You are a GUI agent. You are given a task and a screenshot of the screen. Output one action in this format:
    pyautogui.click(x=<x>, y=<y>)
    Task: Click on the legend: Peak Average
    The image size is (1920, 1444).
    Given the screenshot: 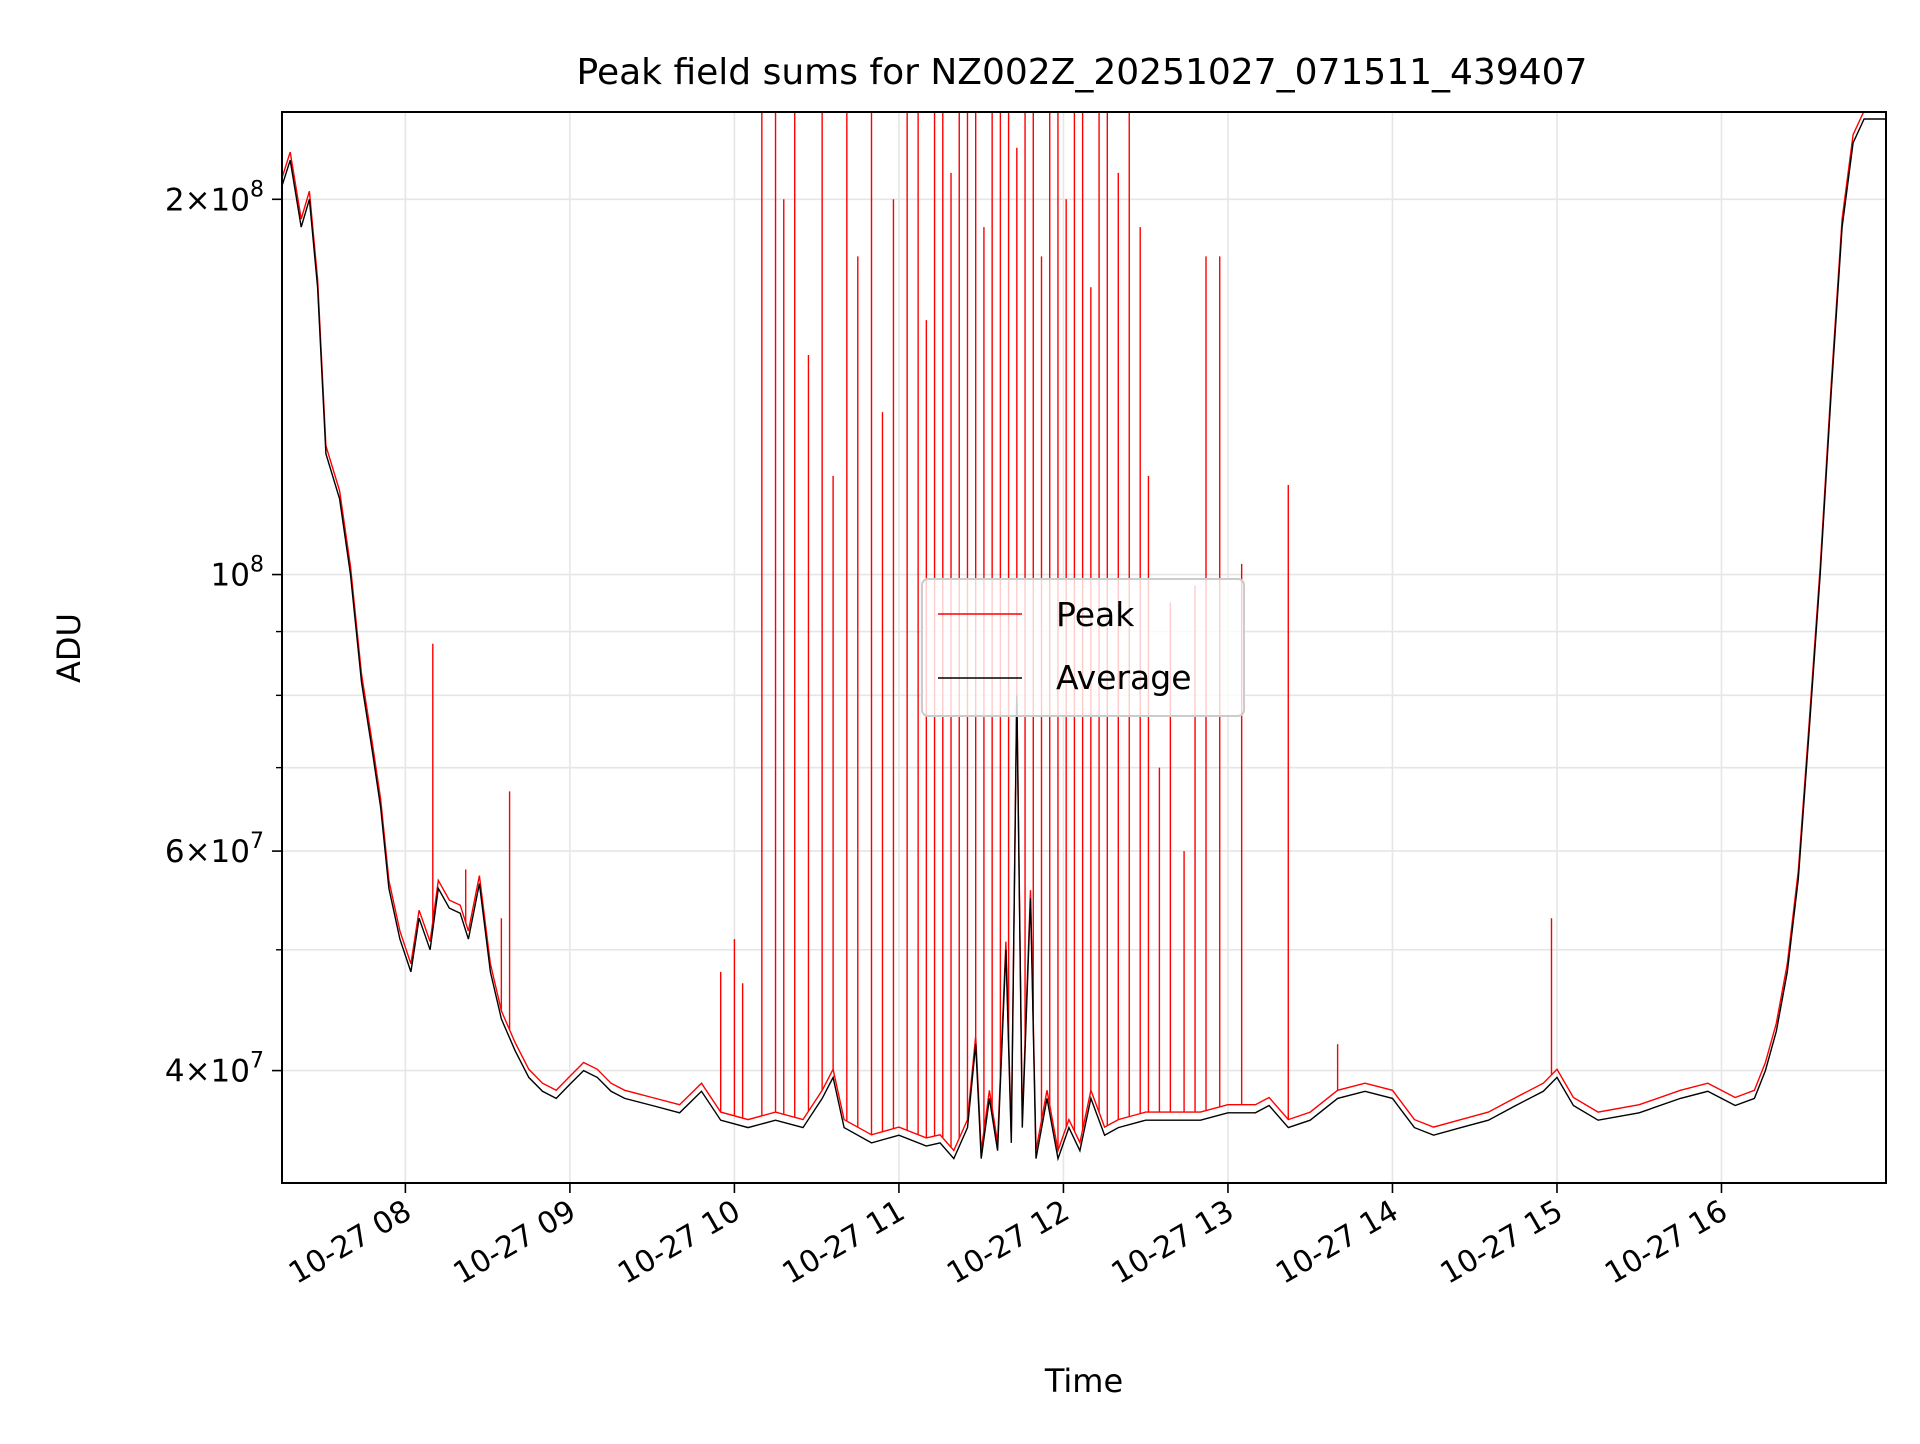 What is the action you would take?
    pyautogui.click(x=1083, y=647)
    